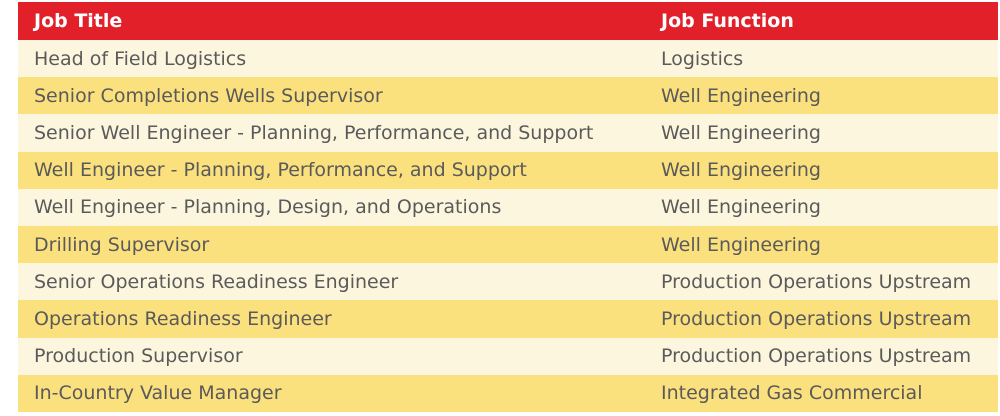 Image resolution: width=1000 pixels, height=416 pixels. Describe the element at coordinates (821, 21) in the screenshot. I see `header-cell: Job Function` at that location.